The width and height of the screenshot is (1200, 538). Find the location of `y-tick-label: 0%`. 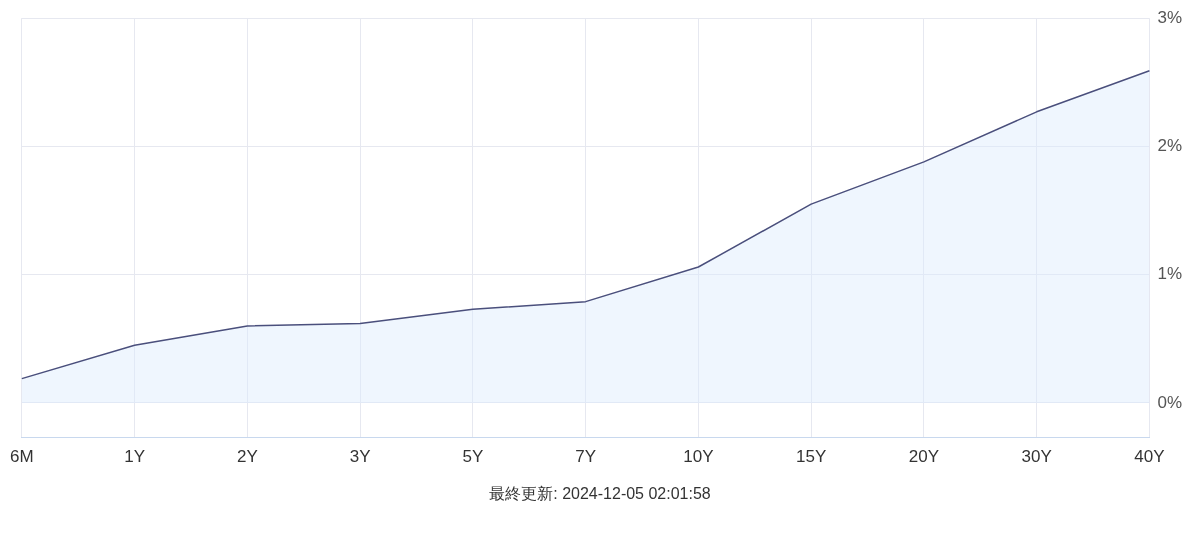

y-tick-label: 0% is located at coordinates (1170, 402).